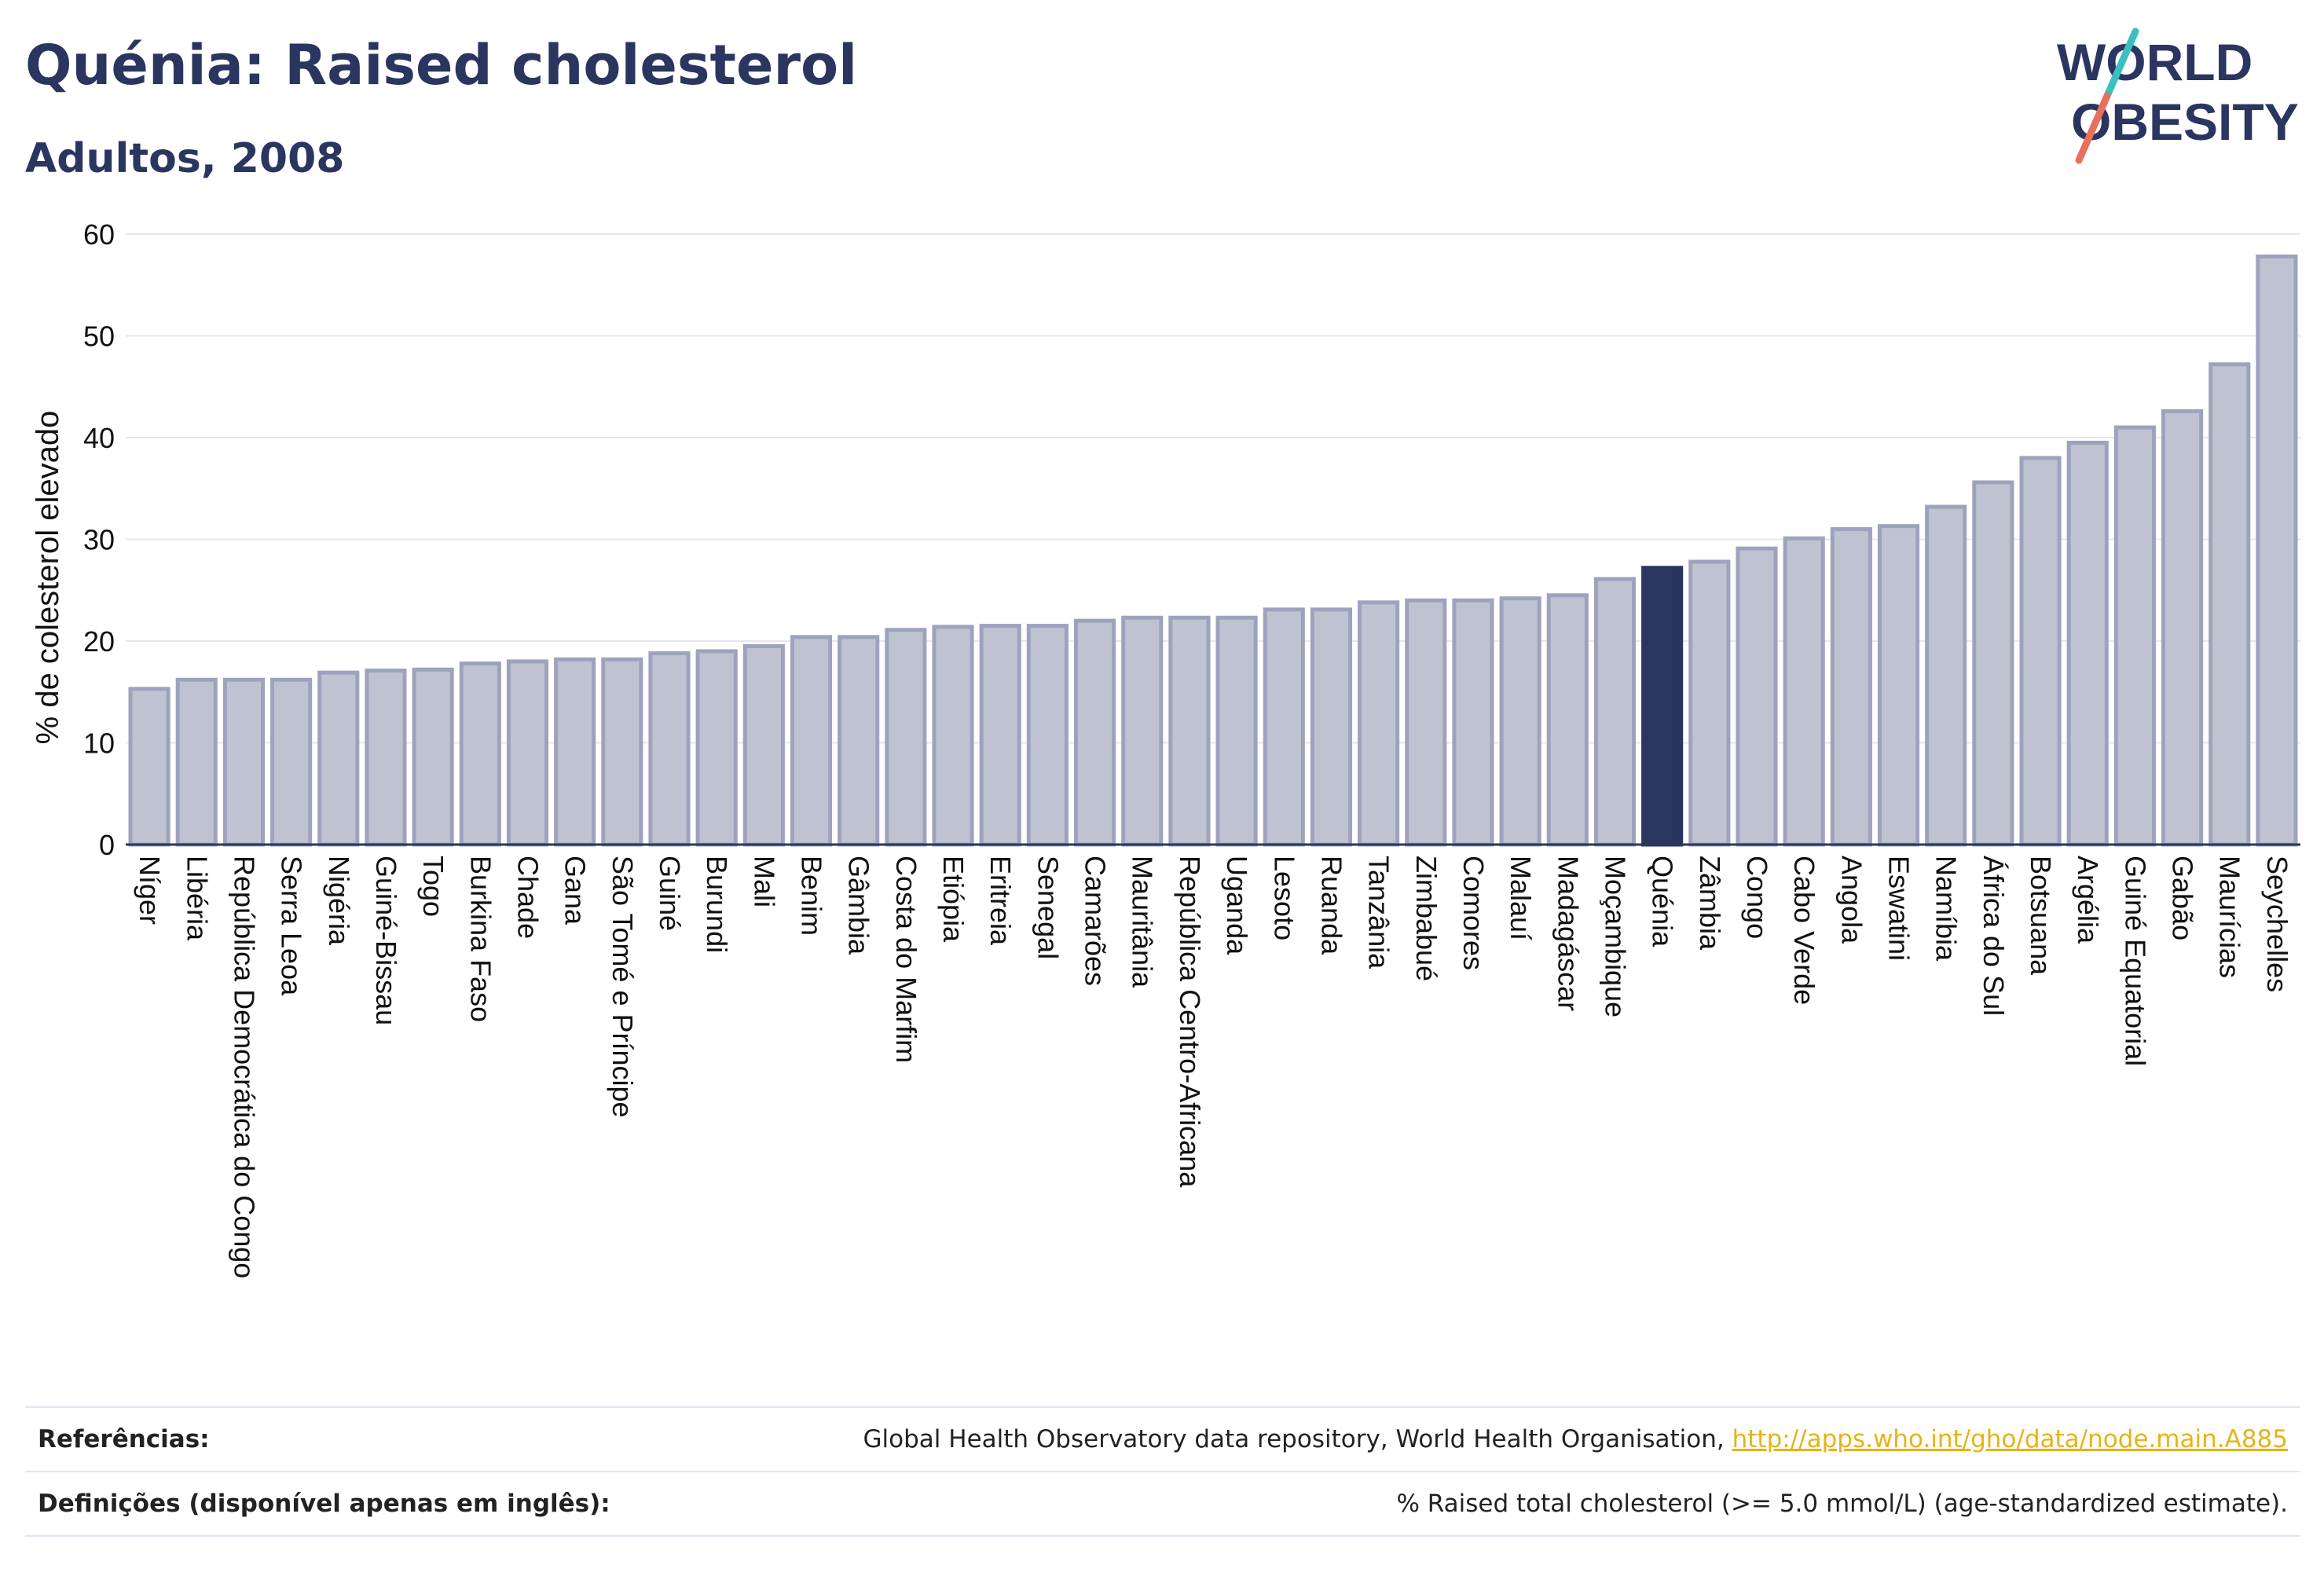 The image size is (2324, 1576). I want to click on bar-highlight, so click(1662, 706).